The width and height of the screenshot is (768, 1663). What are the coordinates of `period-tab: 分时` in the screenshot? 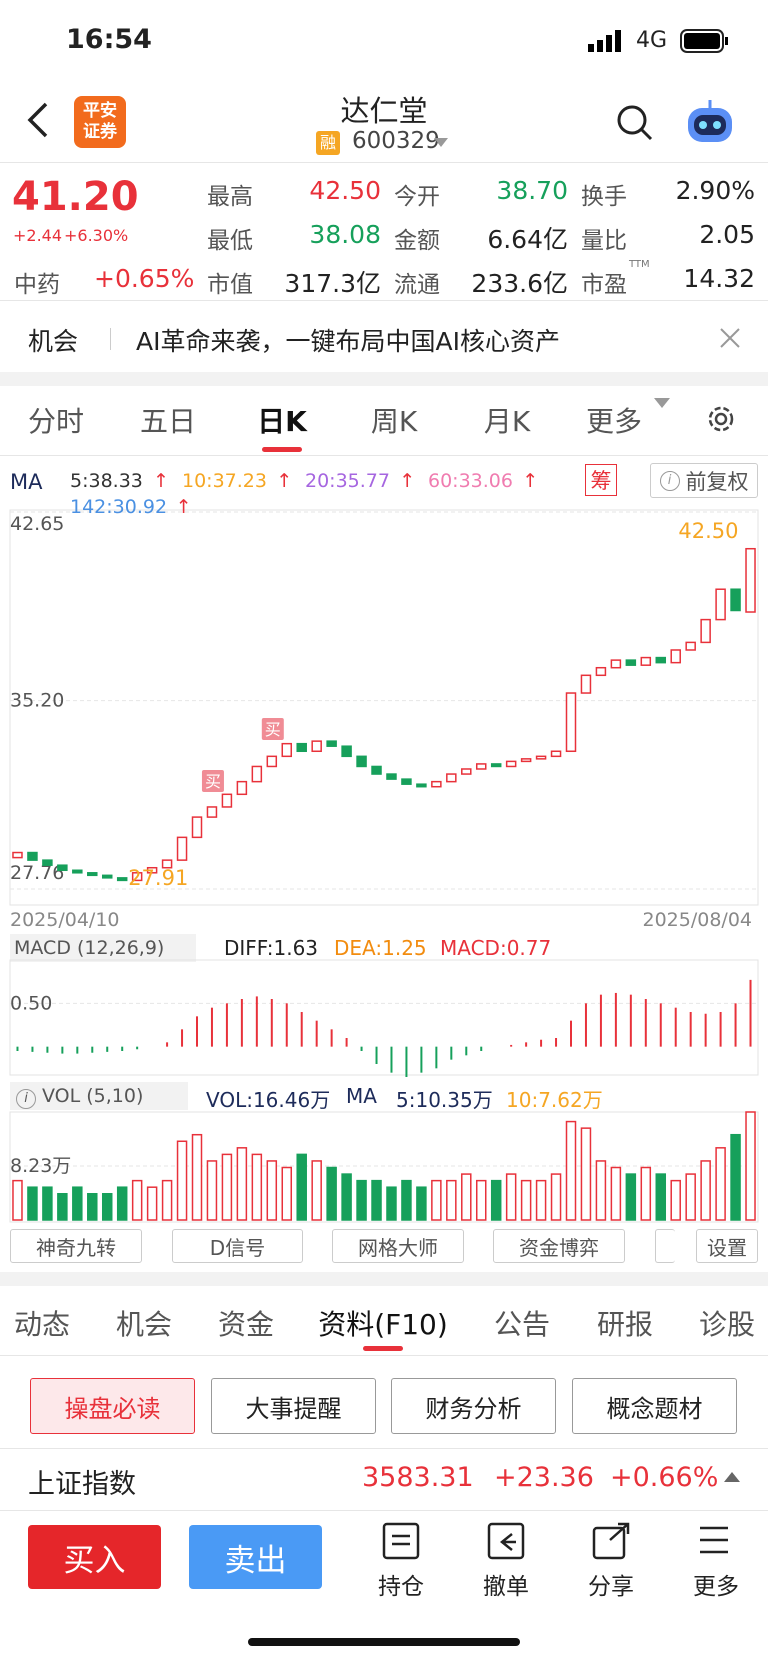 It's located at (56, 421).